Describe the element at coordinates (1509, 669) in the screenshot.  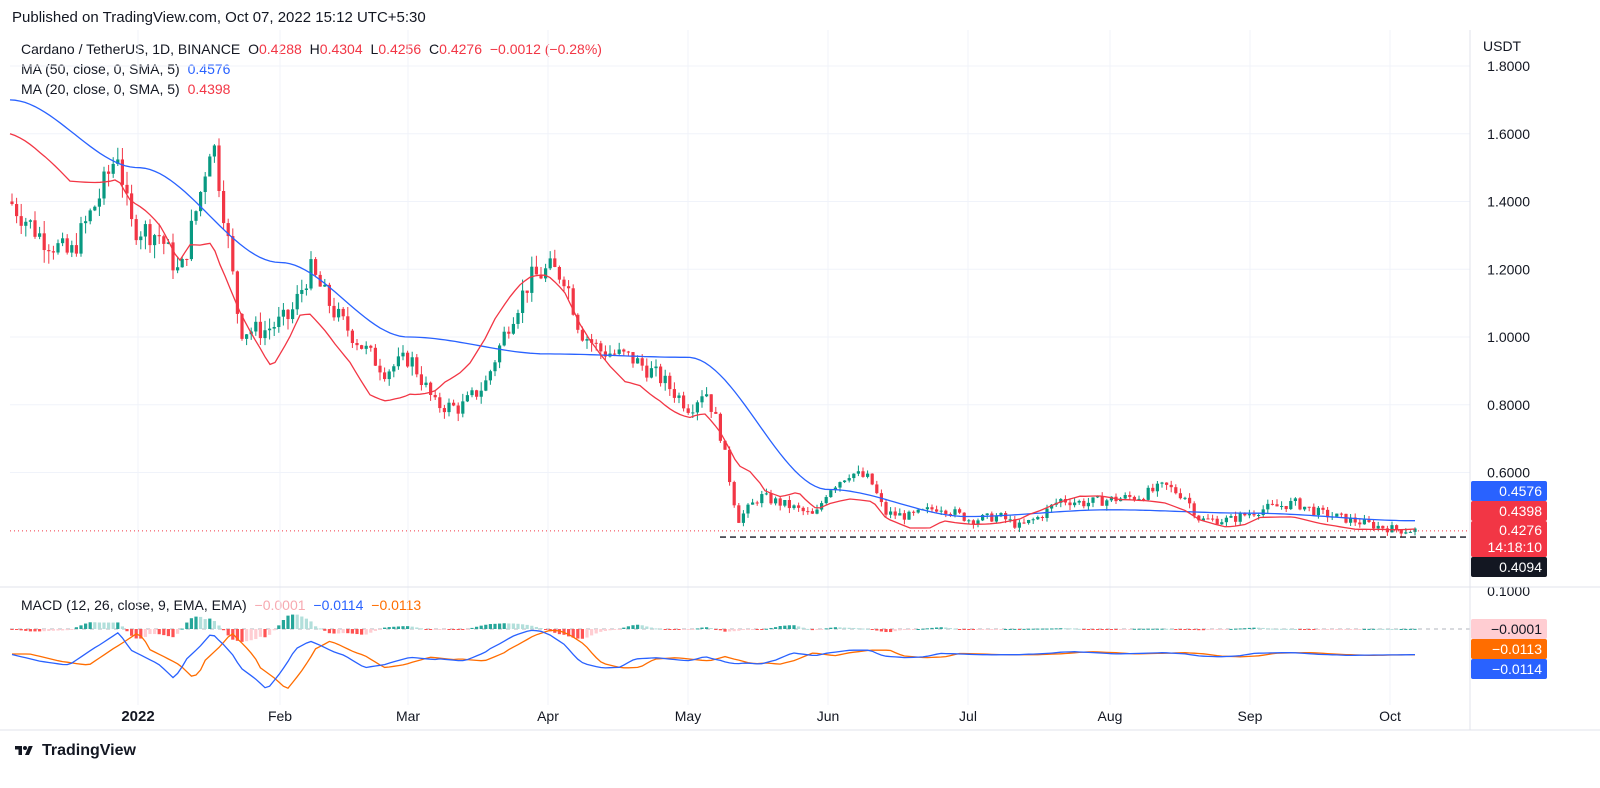
I see `macd-line-badge: −0.0114` at that location.